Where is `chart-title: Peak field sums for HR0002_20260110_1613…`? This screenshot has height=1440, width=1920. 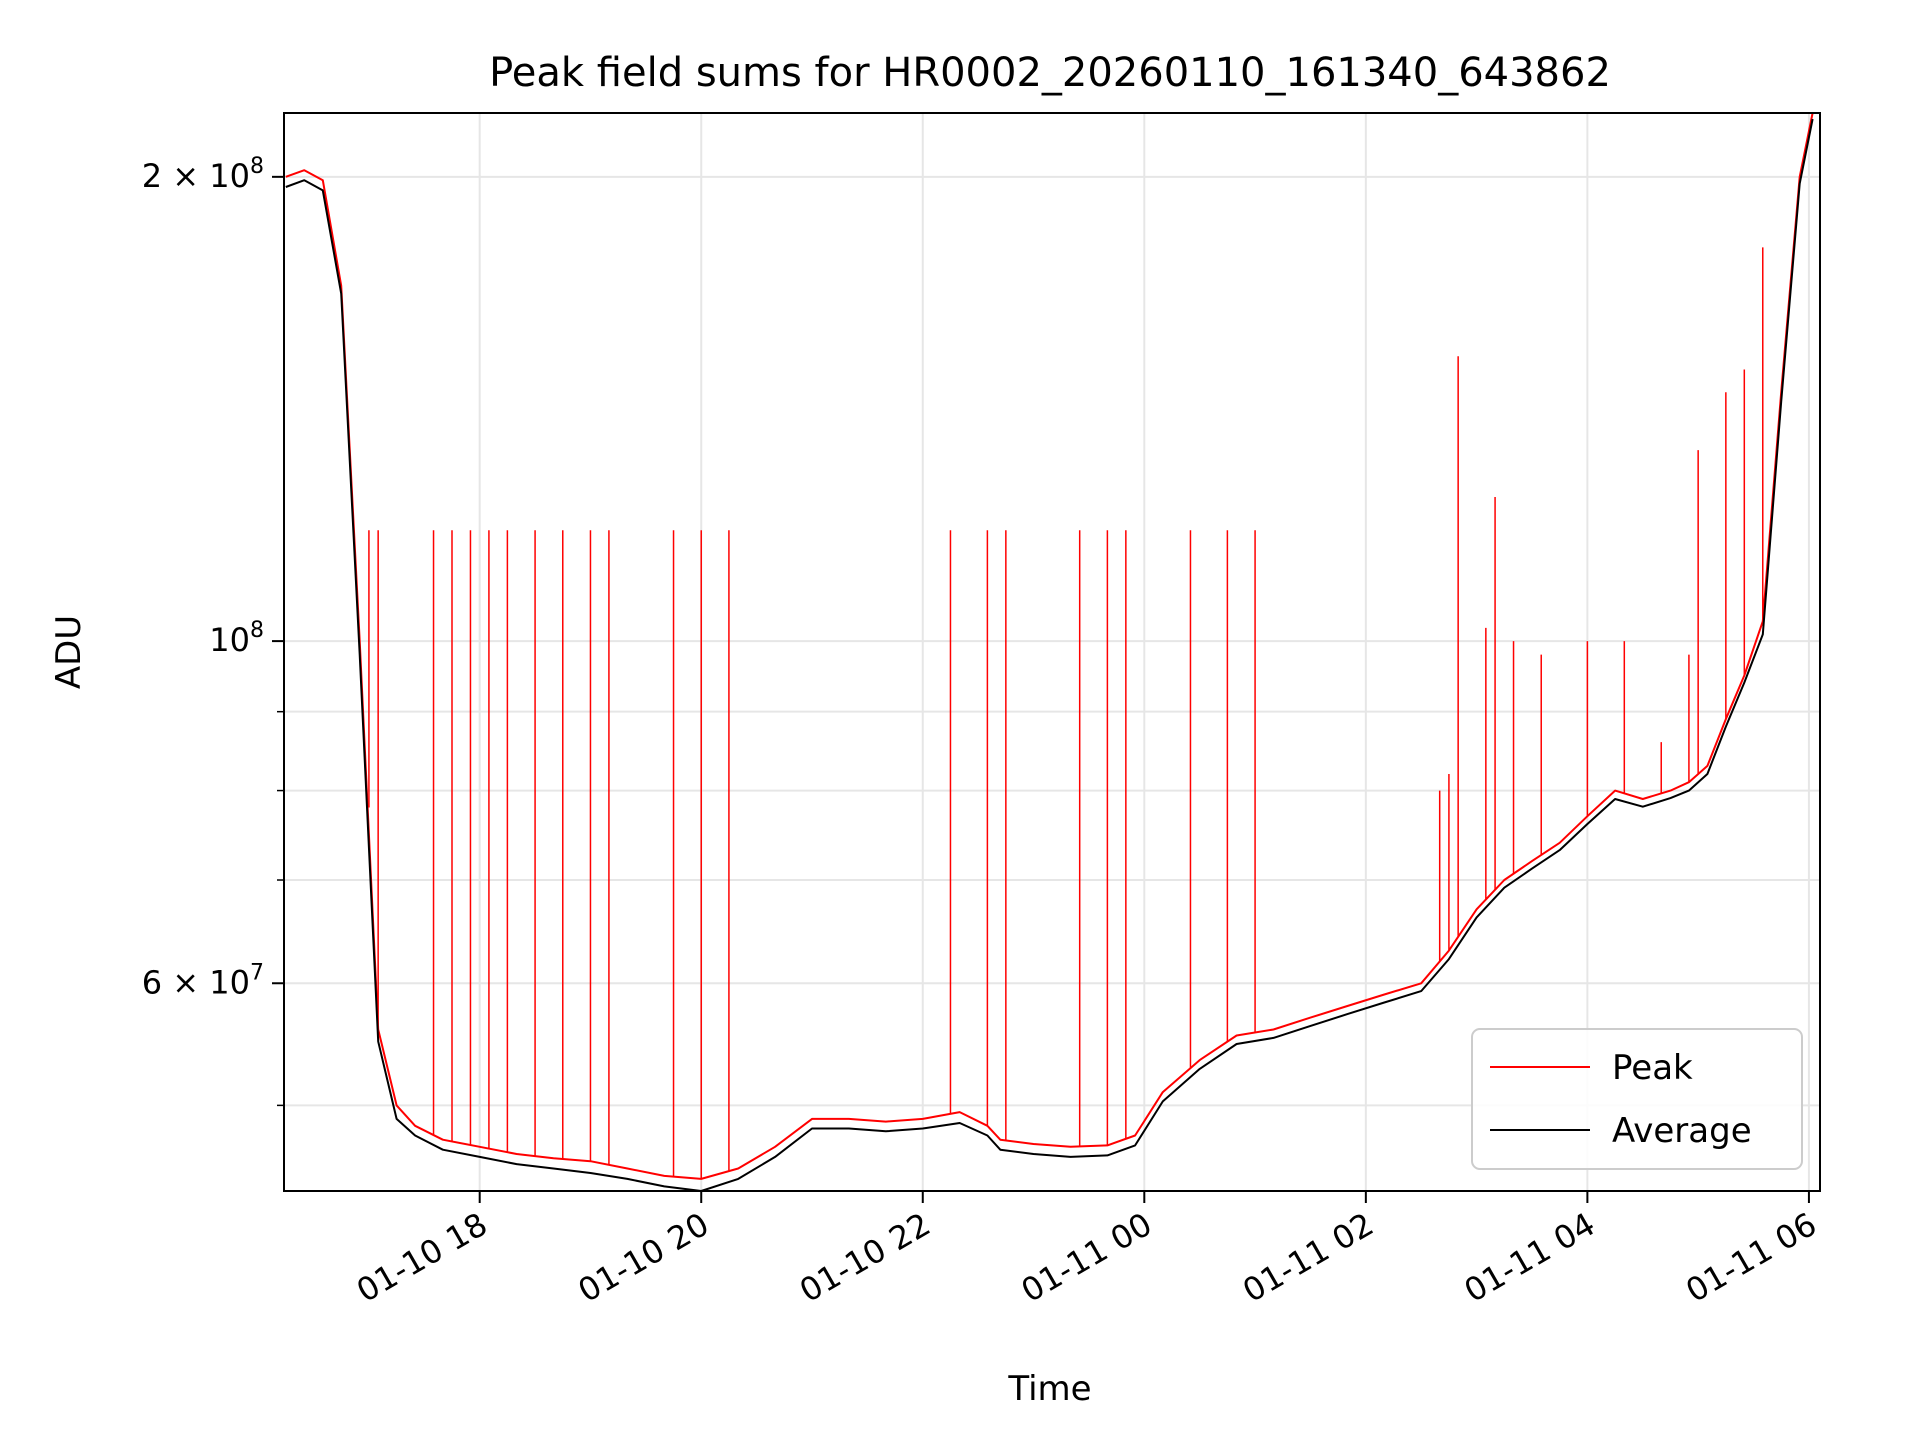
chart-title: Peak field sums for HR0002_20260110_1613… is located at coordinates (1050, 73).